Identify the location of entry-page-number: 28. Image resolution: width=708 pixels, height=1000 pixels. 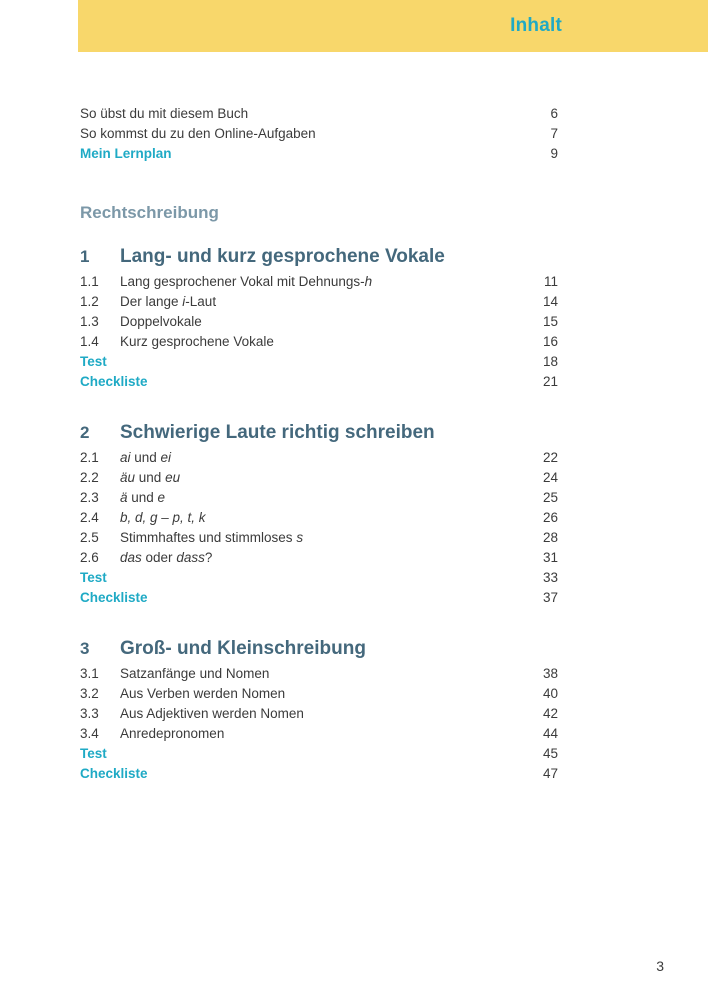
(550, 537).